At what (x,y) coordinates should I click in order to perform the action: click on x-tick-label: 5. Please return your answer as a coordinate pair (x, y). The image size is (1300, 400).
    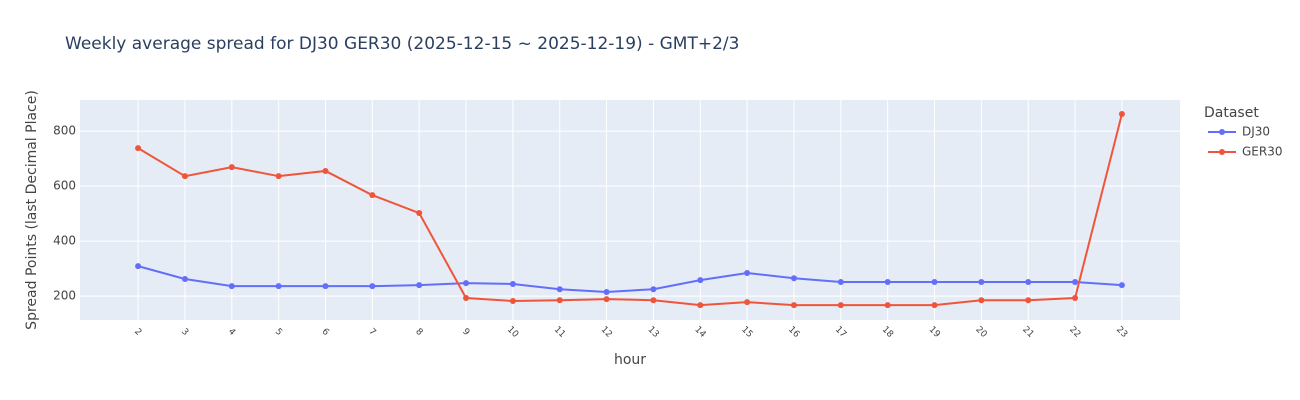
    Looking at the image, I should click on (278, 332).